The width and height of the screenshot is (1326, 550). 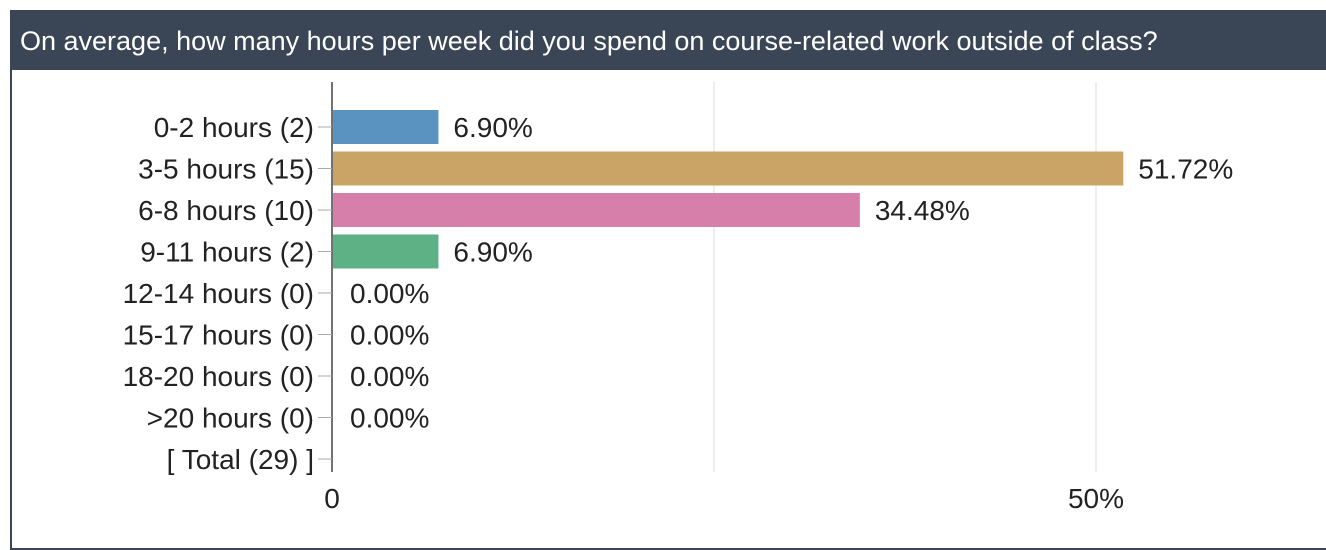 I want to click on category-label: 12-14 hours (0), so click(x=218, y=293).